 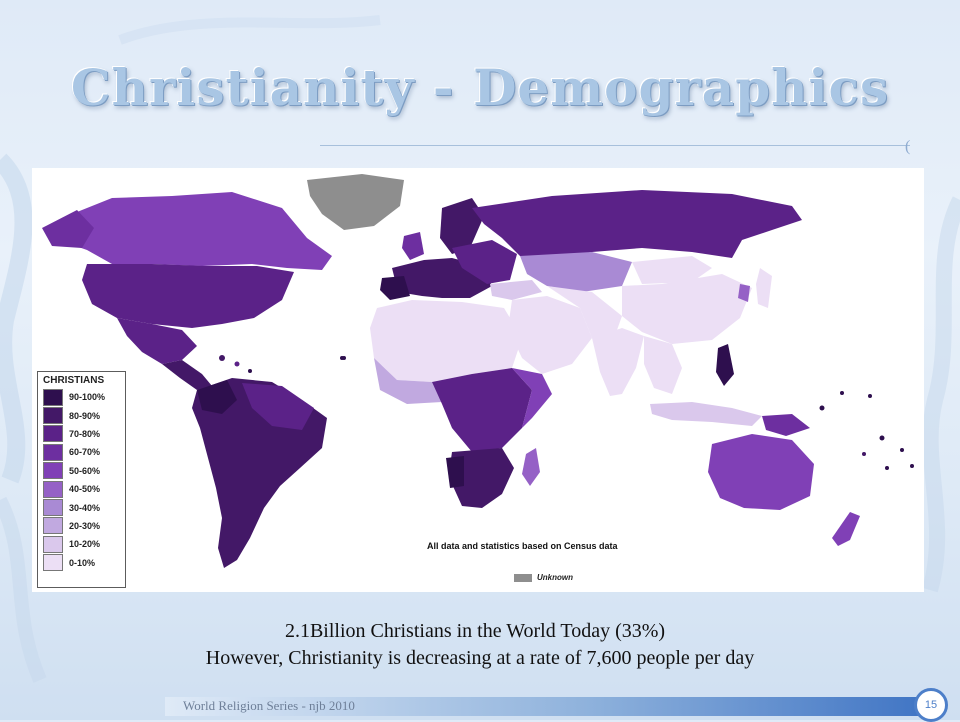 I want to click on region-west-africa, so click(x=413, y=381).